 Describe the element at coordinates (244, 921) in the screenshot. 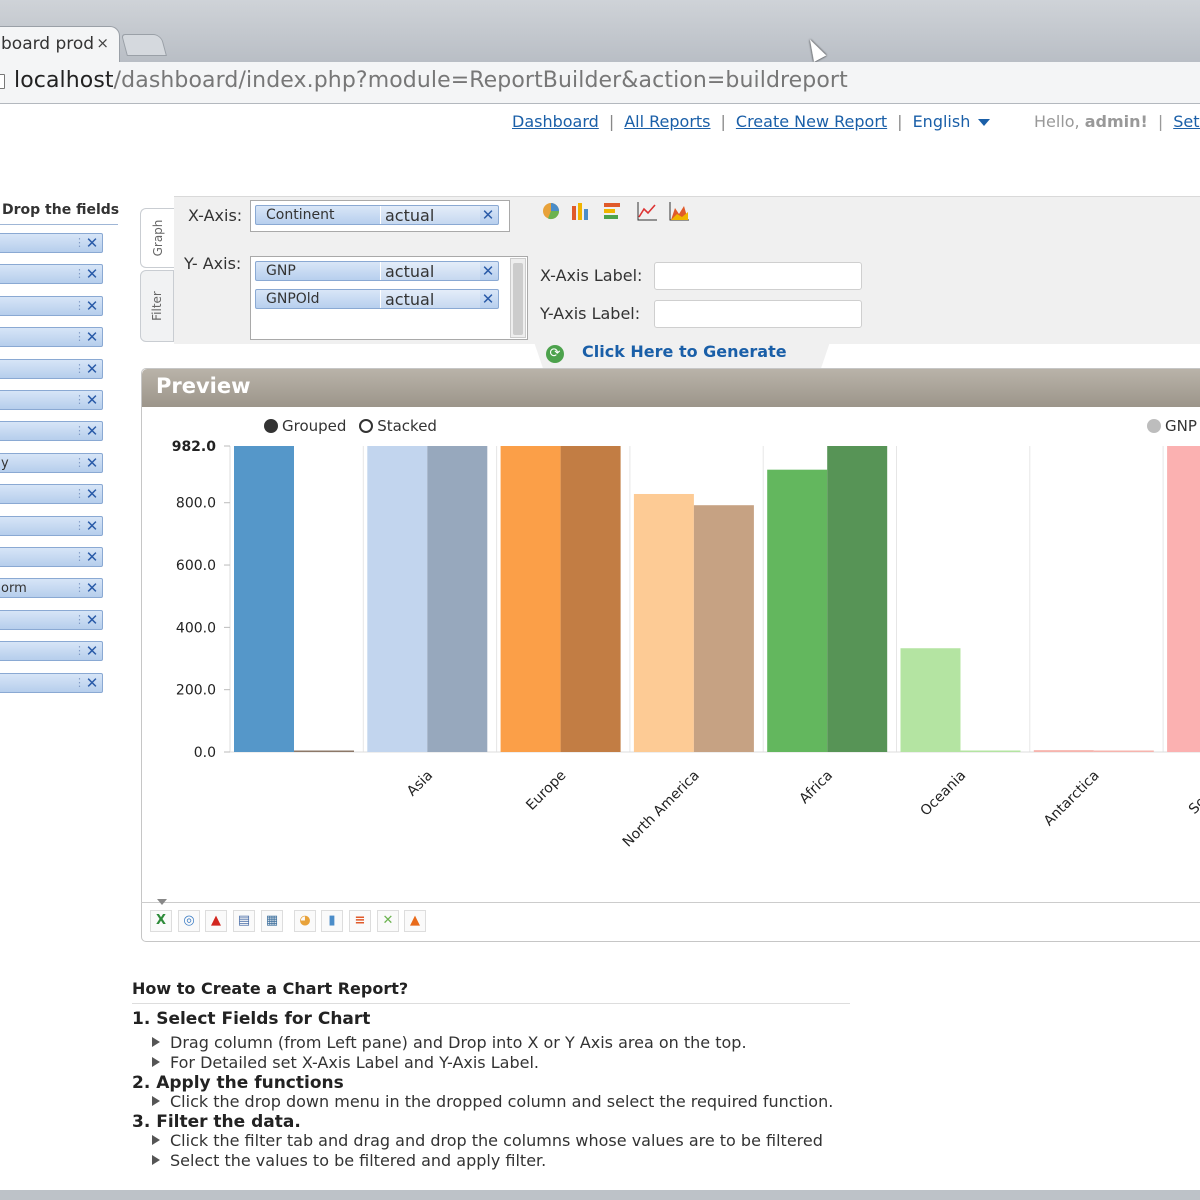

I see `print-icon: ▤` at that location.